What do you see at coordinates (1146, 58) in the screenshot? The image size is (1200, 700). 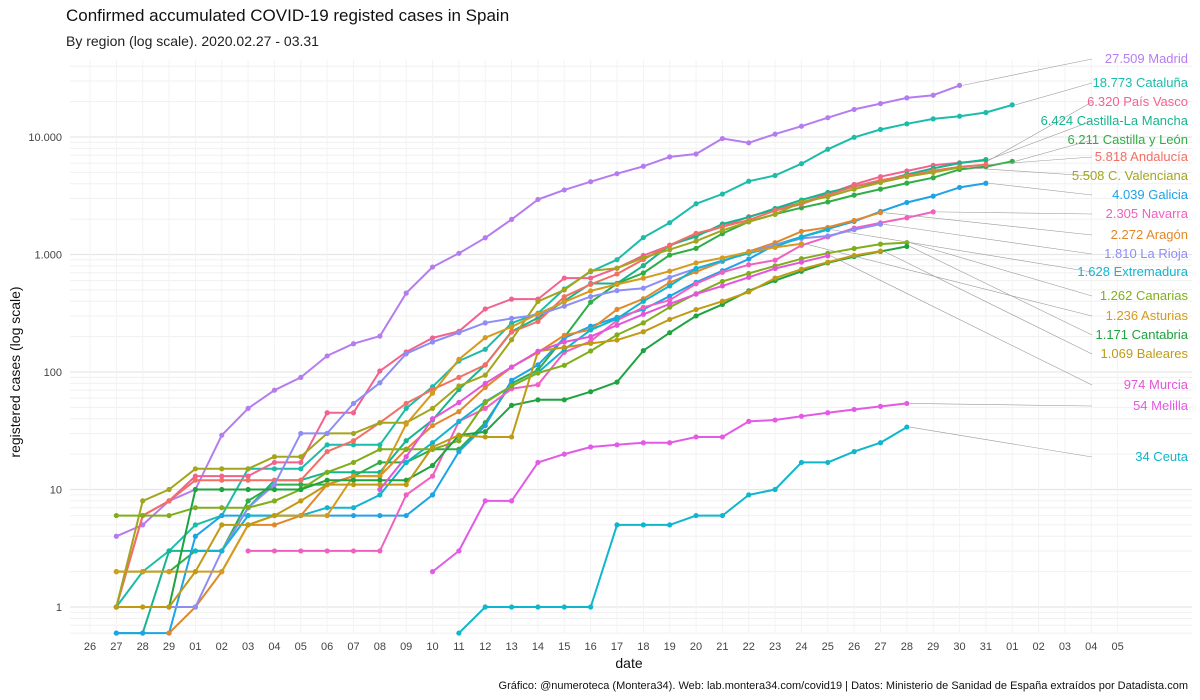 I see `series-label: 27.509 Madrid` at bounding box center [1146, 58].